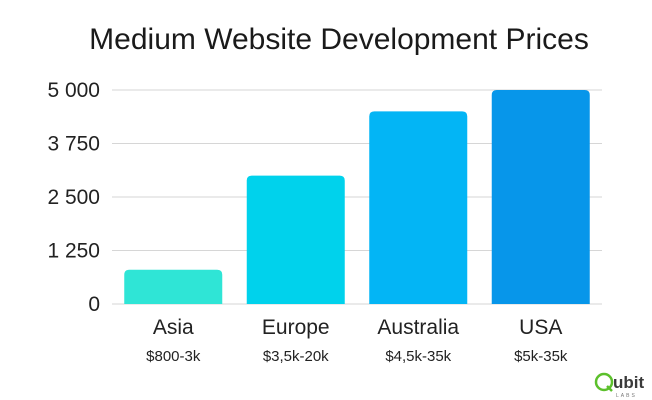 Image resolution: width=652 pixels, height=400 pixels. What do you see at coordinates (540, 327) in the screenshot?
I see `x-category-label: USA` at bounding box center [540, 327].